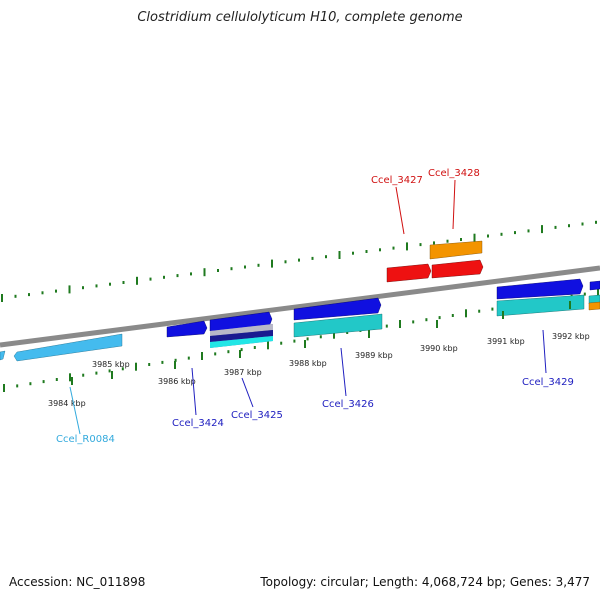  I want to click on gene-edge-right, so click(594, 285).